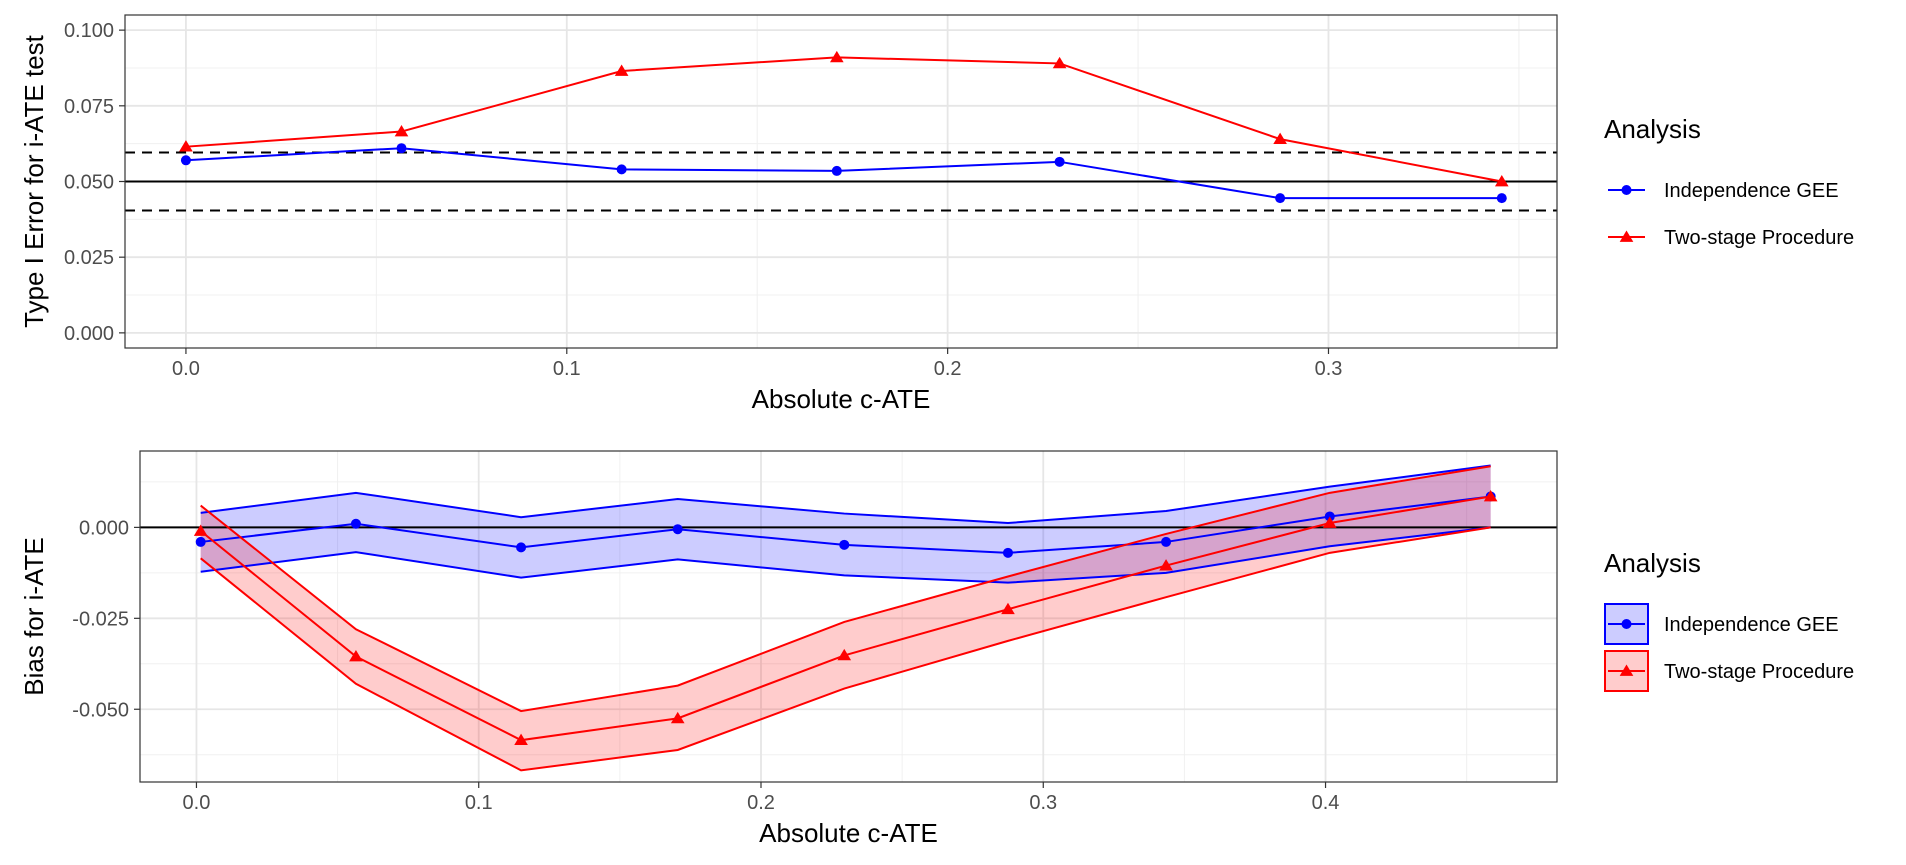  What do you see at coordinates (34, 616) in the screenshot?
I see `bottom-y-axis-title: Bias for i-ATE` at bounding box center [34, 616].